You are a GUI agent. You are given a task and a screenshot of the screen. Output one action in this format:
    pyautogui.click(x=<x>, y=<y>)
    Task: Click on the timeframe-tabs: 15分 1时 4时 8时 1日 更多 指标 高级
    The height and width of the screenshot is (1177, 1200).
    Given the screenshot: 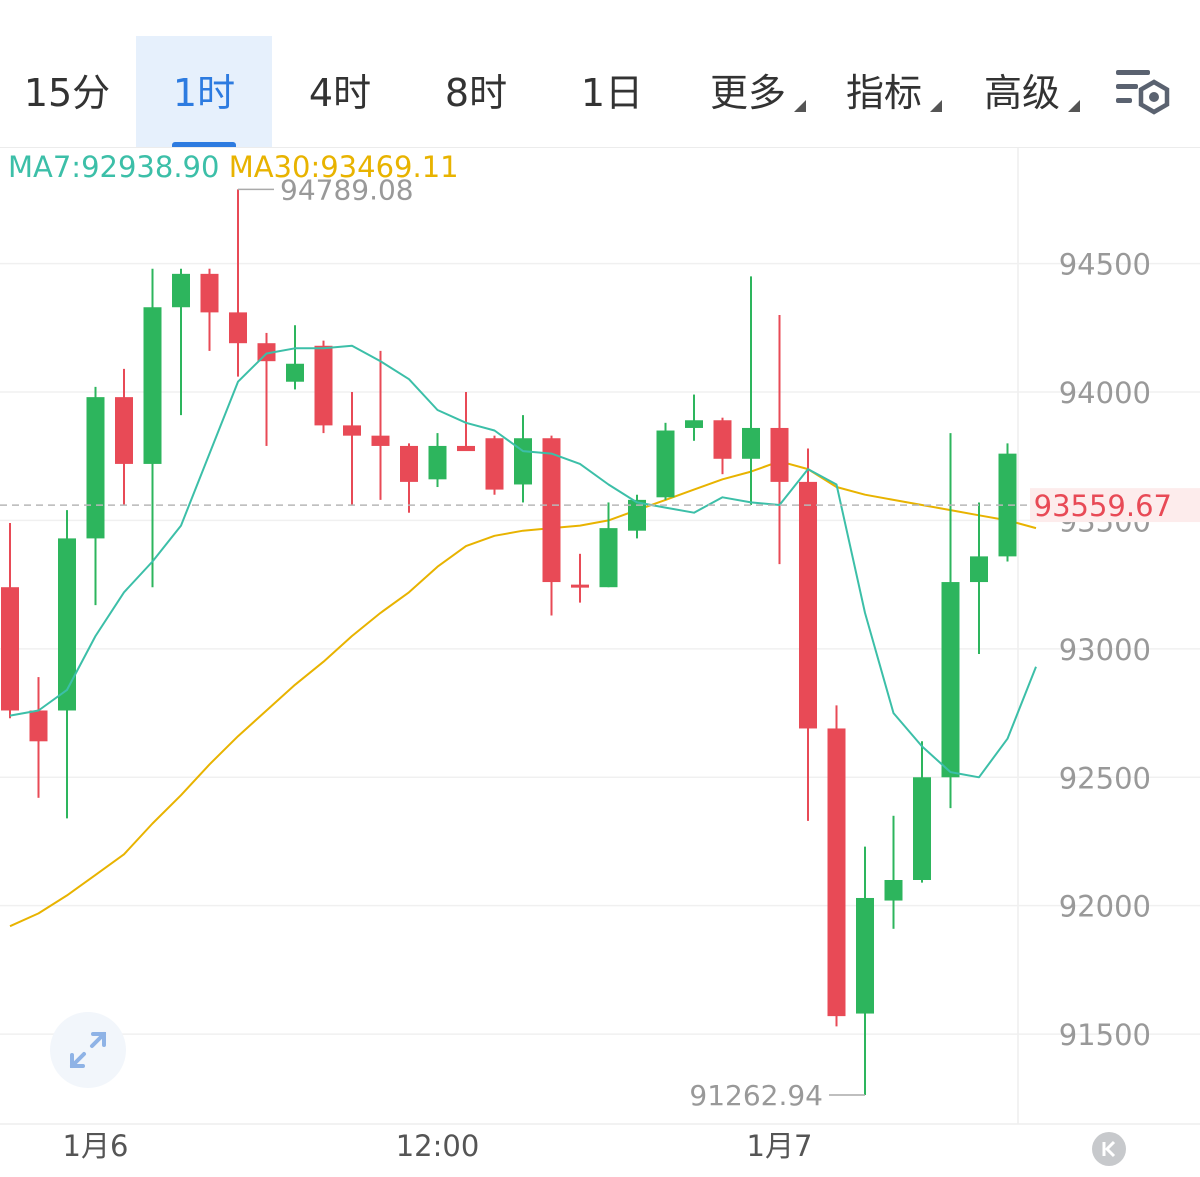 What is the action you would take?
    pyautogui.click(x=600, y=74)
    